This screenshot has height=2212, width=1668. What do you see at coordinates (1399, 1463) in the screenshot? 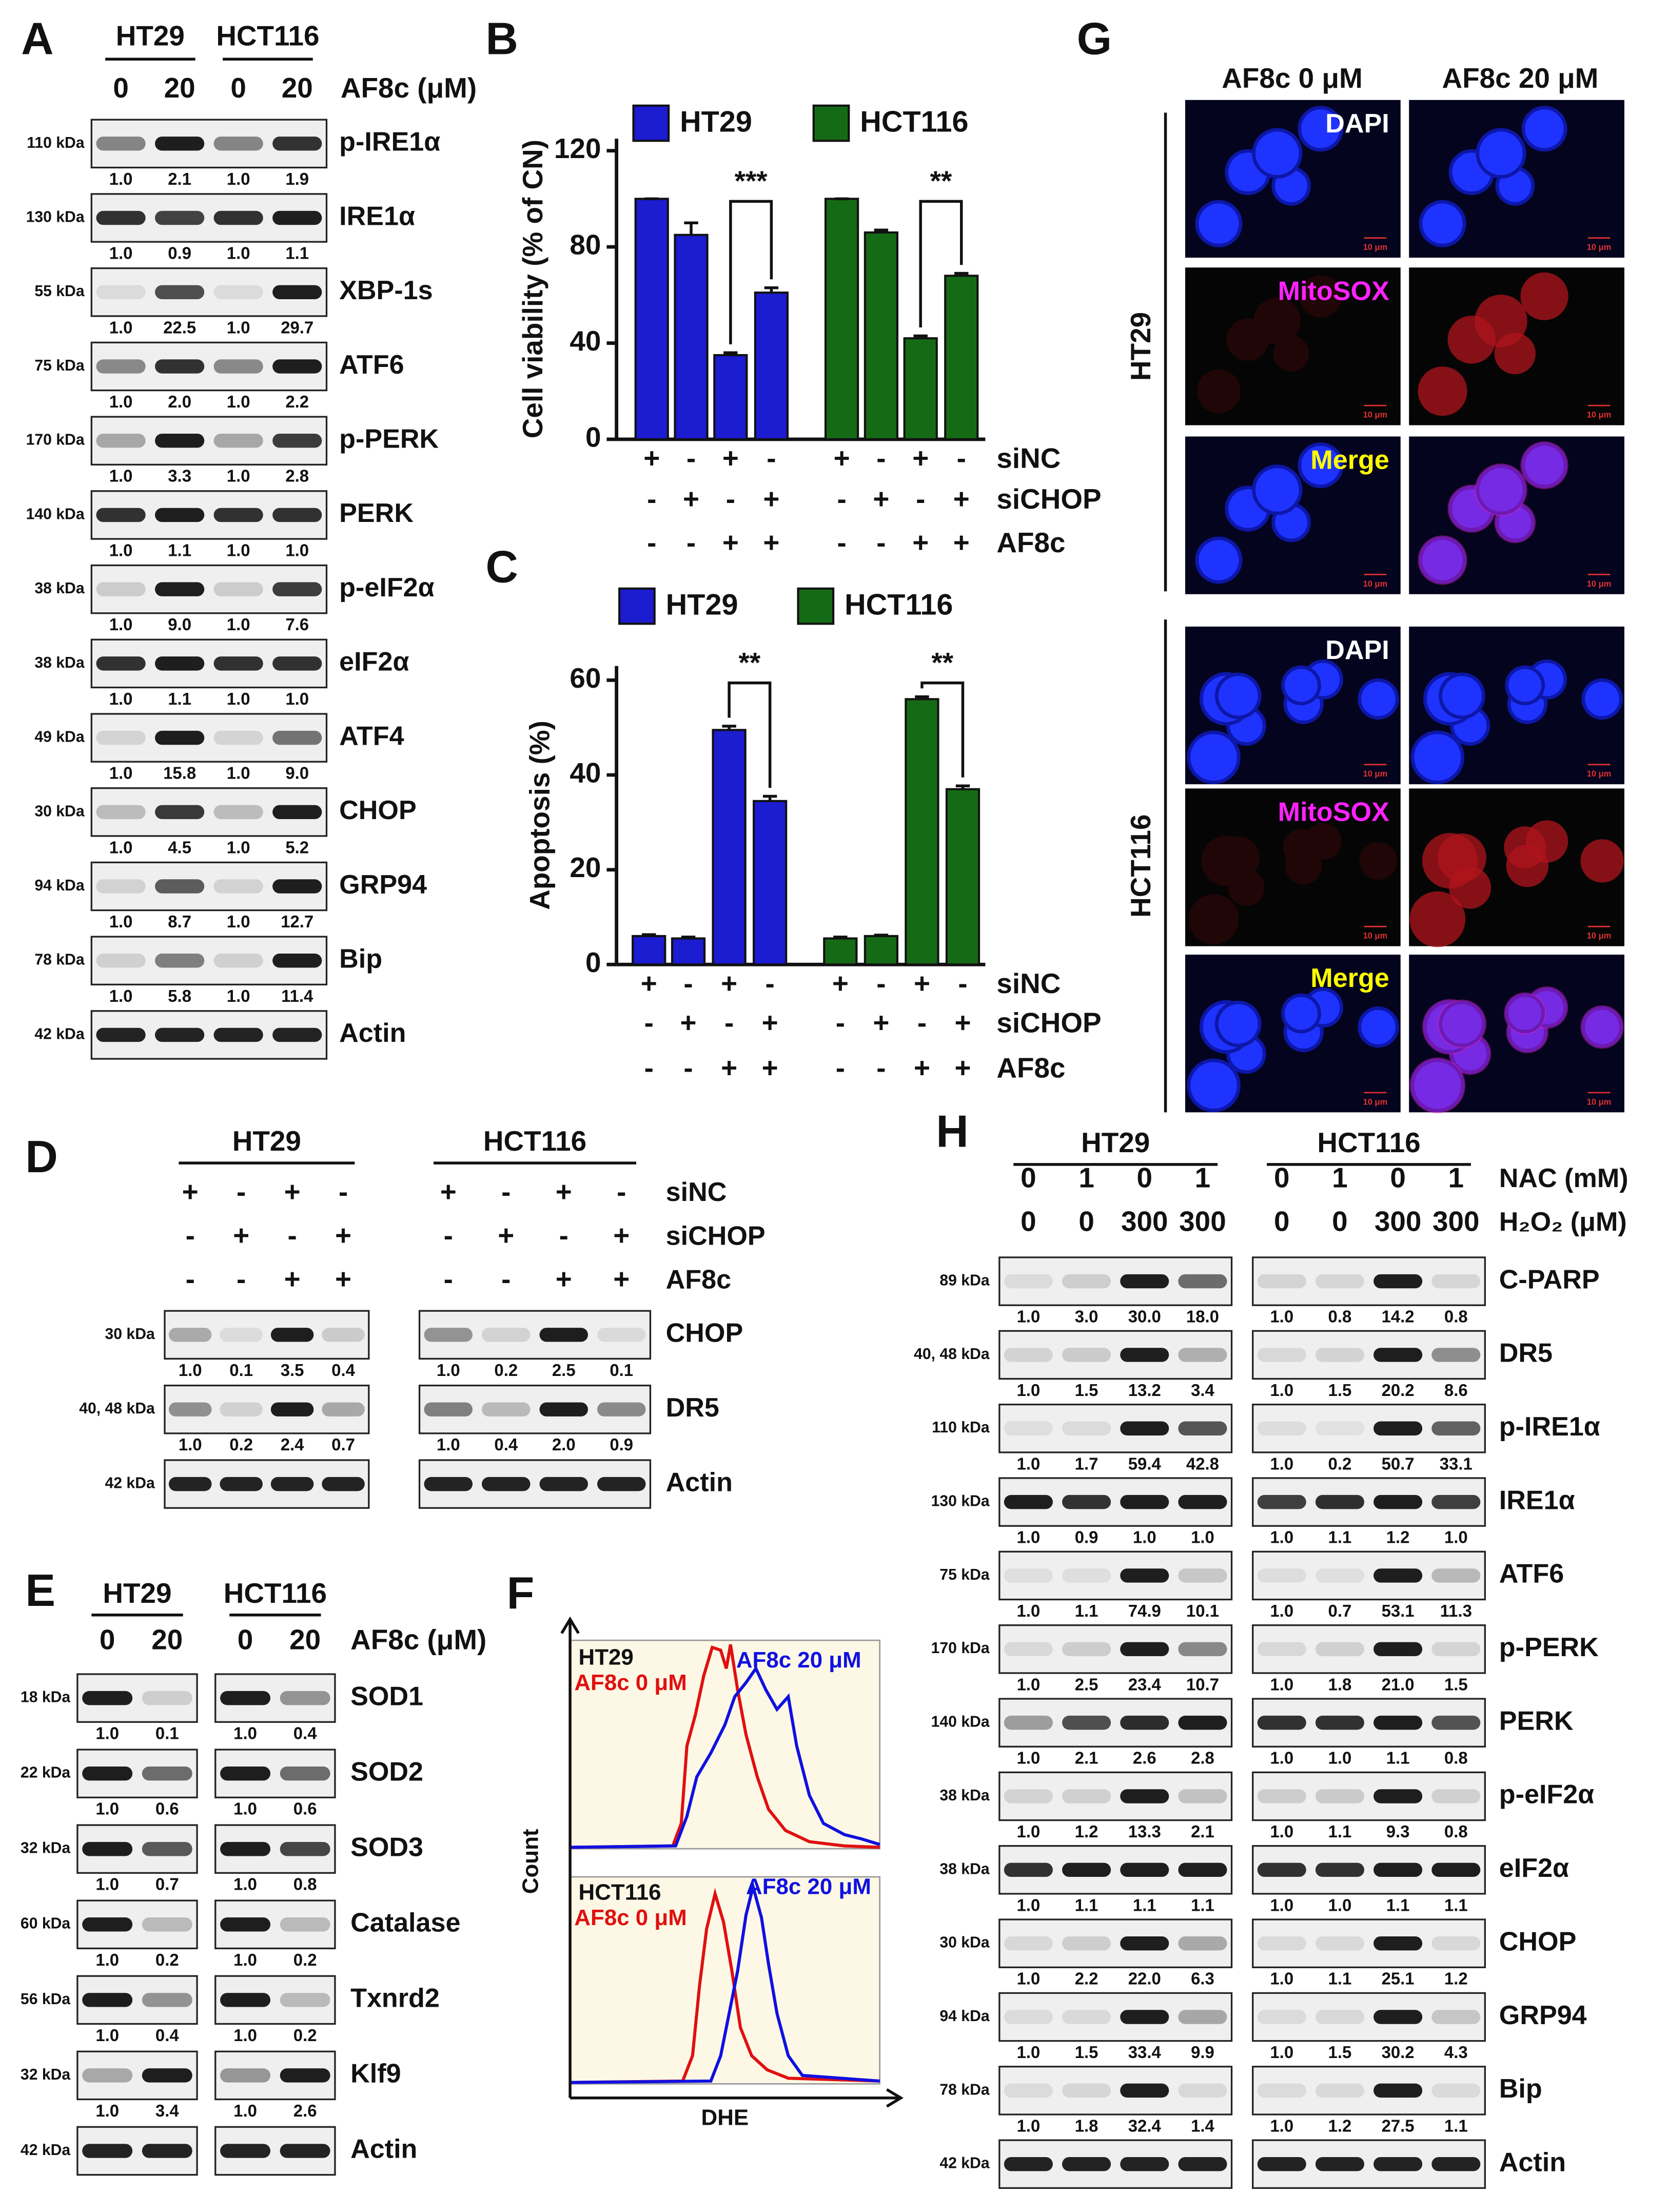
I see `band-quantification: 50.7` at bounding box center [1399, 1463].